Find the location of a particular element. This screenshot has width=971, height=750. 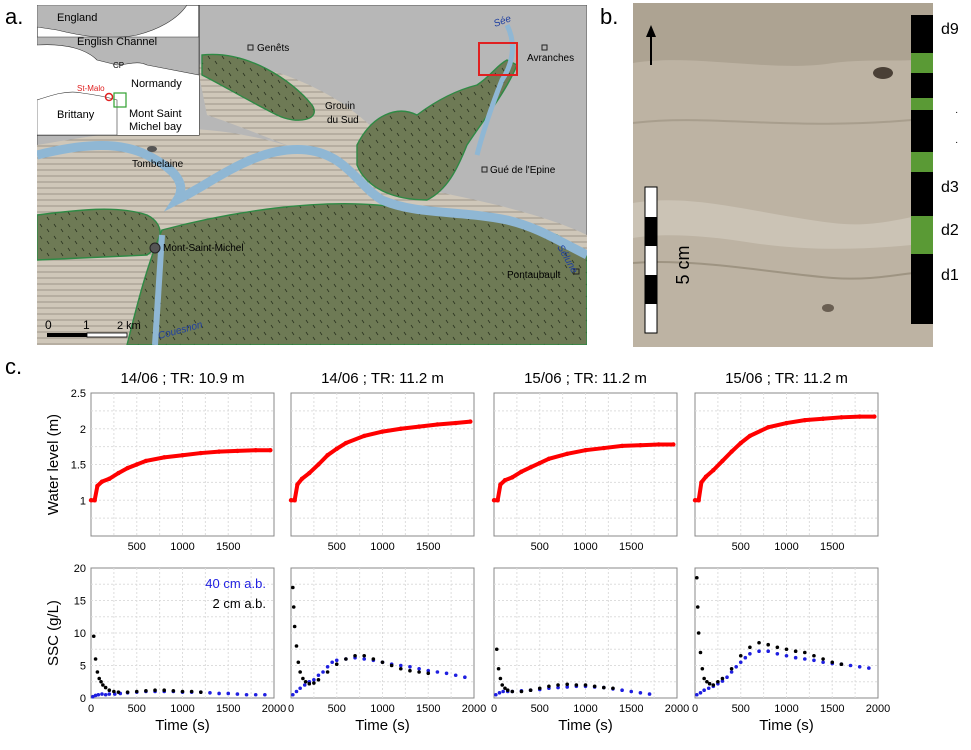

label-tombelaine: Tombelaine is located at coordinates (158, 164).